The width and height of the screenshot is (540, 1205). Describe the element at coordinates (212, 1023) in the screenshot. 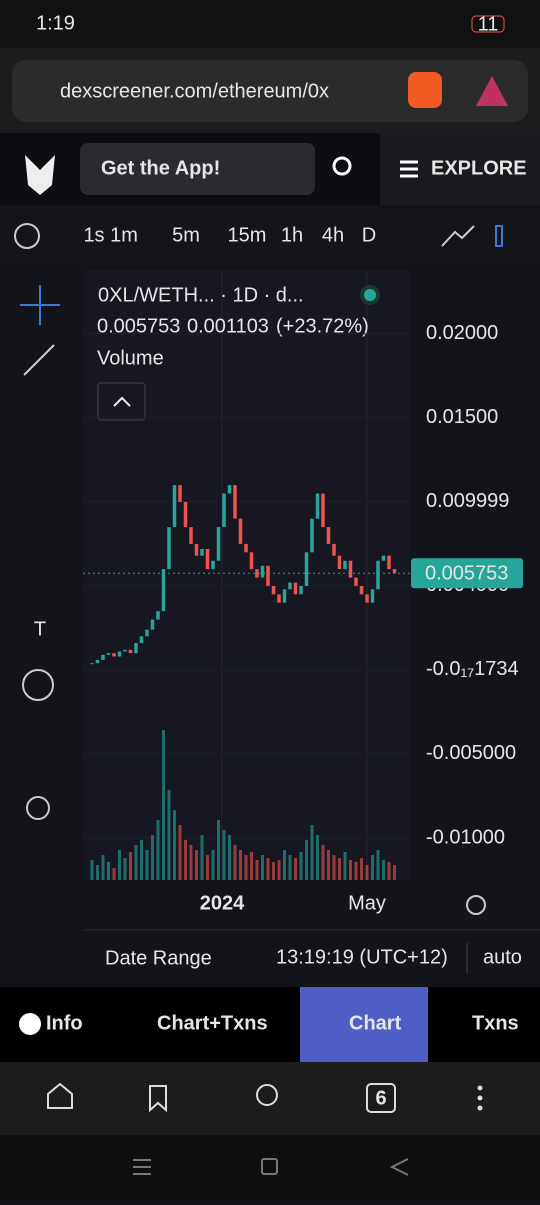

I see `tab: Chart+Txns` at that location.